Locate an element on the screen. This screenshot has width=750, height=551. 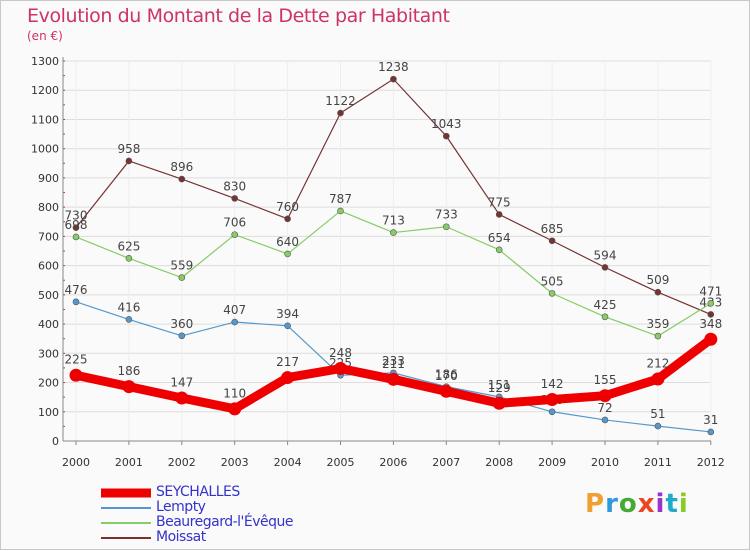
data-label-beauregard-l-v-que: 640 is located at coordinates (287, 242).